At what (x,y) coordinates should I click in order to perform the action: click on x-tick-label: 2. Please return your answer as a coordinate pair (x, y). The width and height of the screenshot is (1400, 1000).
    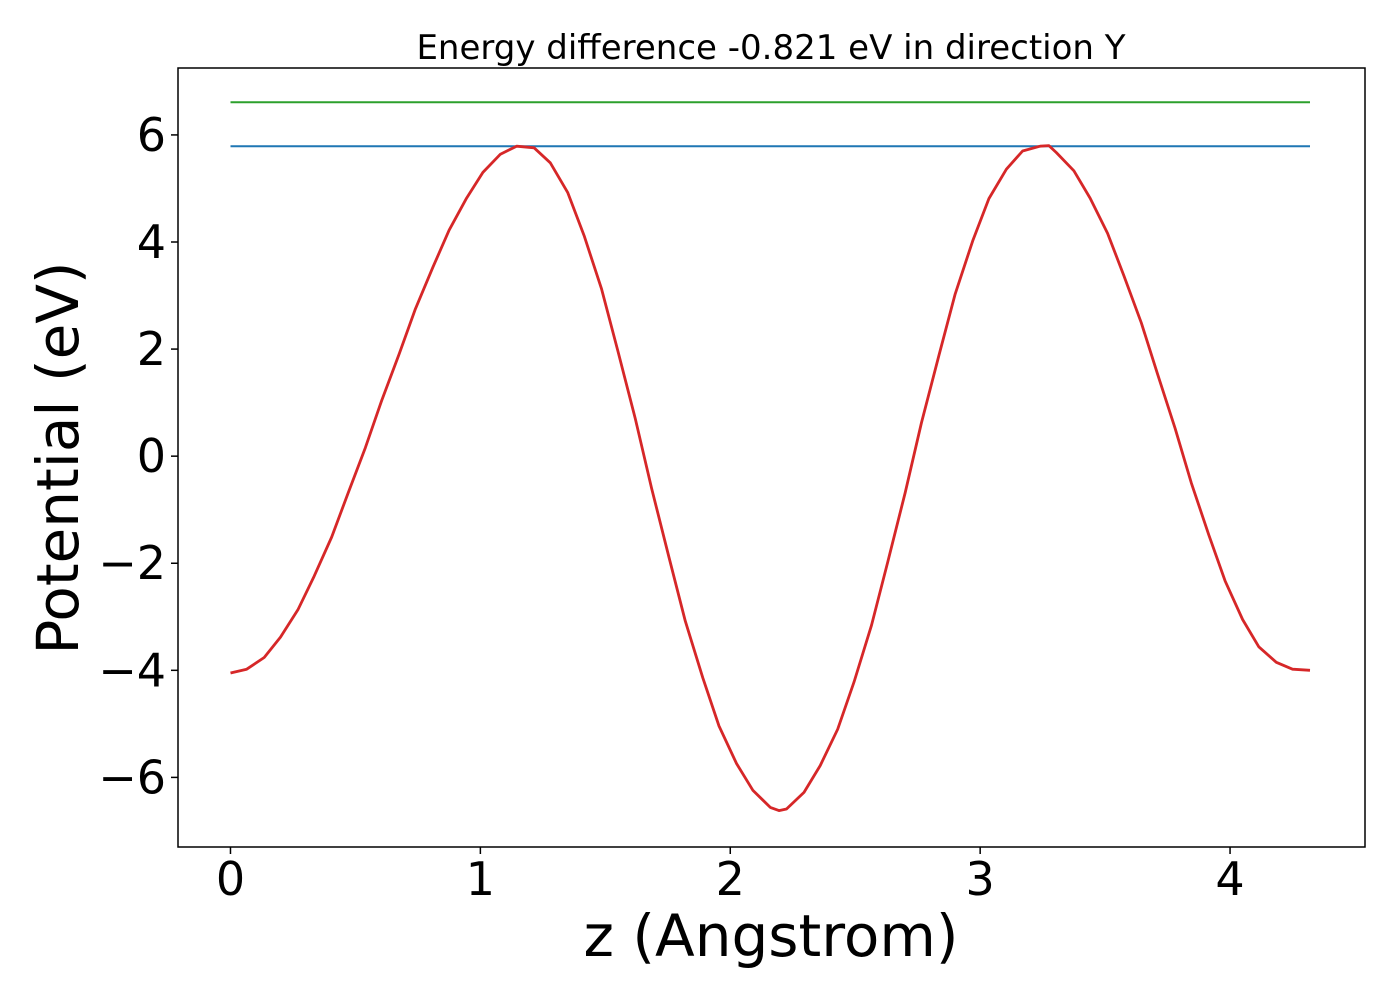
    Looking at the image, I should click on (730, 879).